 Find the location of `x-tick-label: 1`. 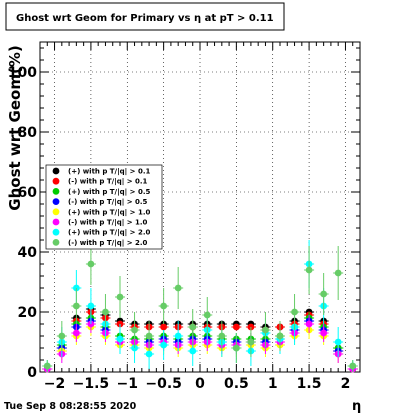

x-tick-label: 1 is located at coordinates (273, 384).